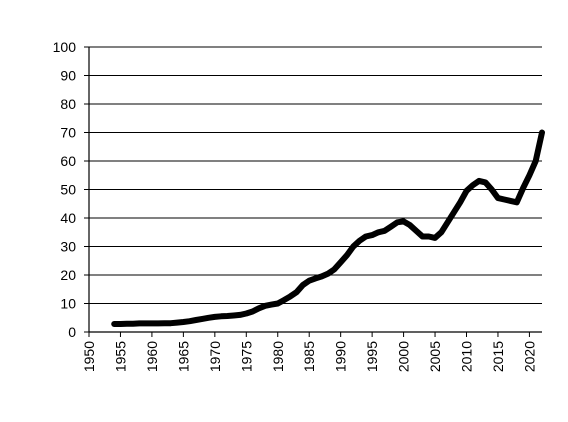  What do you see at coordinates (284, 300) in the screenshot?
I see `data-point-1981` at bounding box center [284, 300].